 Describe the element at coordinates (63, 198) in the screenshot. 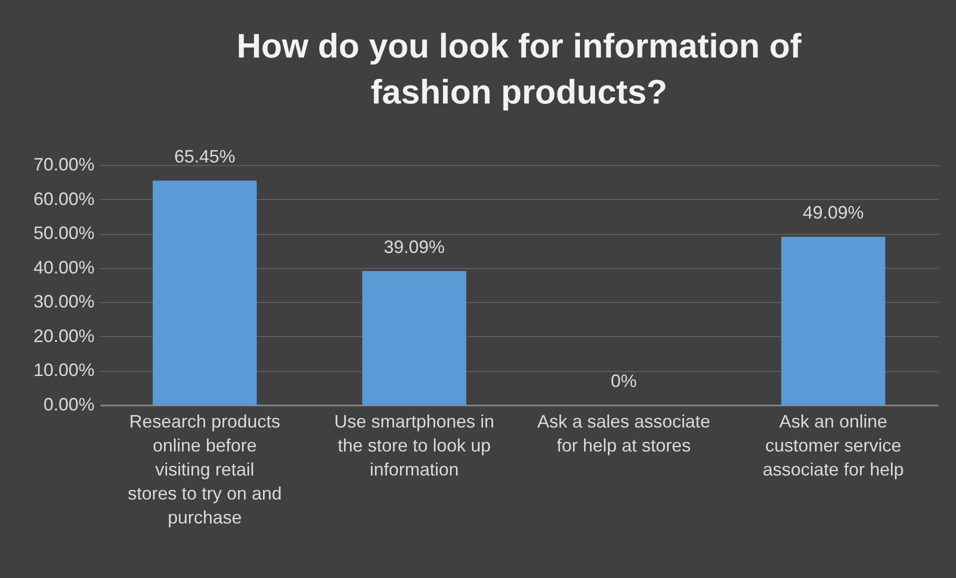

I see `y-tick-label: 60.00%` at that location.